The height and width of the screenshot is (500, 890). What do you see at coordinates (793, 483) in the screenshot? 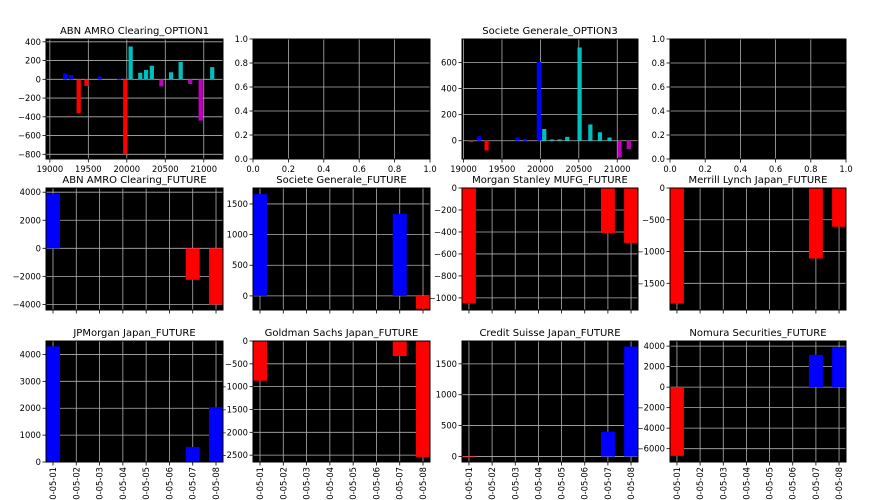
I see `x-tick-label: 2020-05-06` at bounding box center [793, 483].